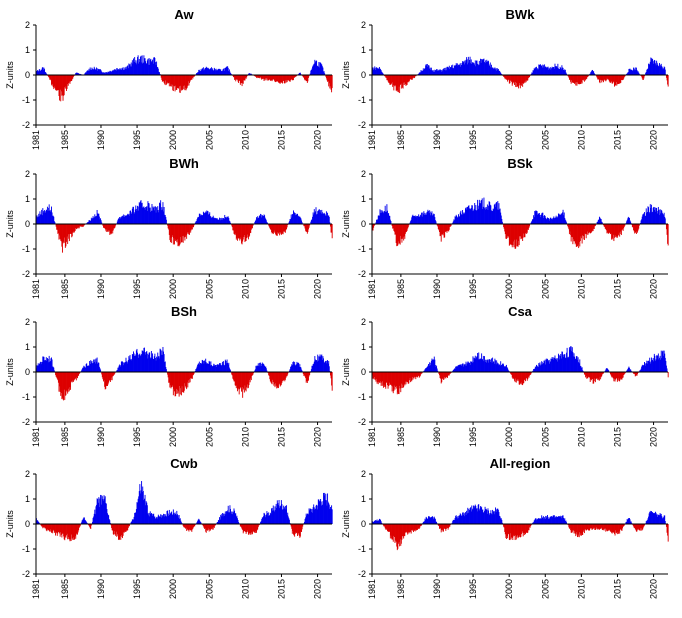 Image resolution: width=682 pixels, height=618 pixels. Describe the element at coordinates (520, 527) in the screenshot. I see `data-series` at that location.